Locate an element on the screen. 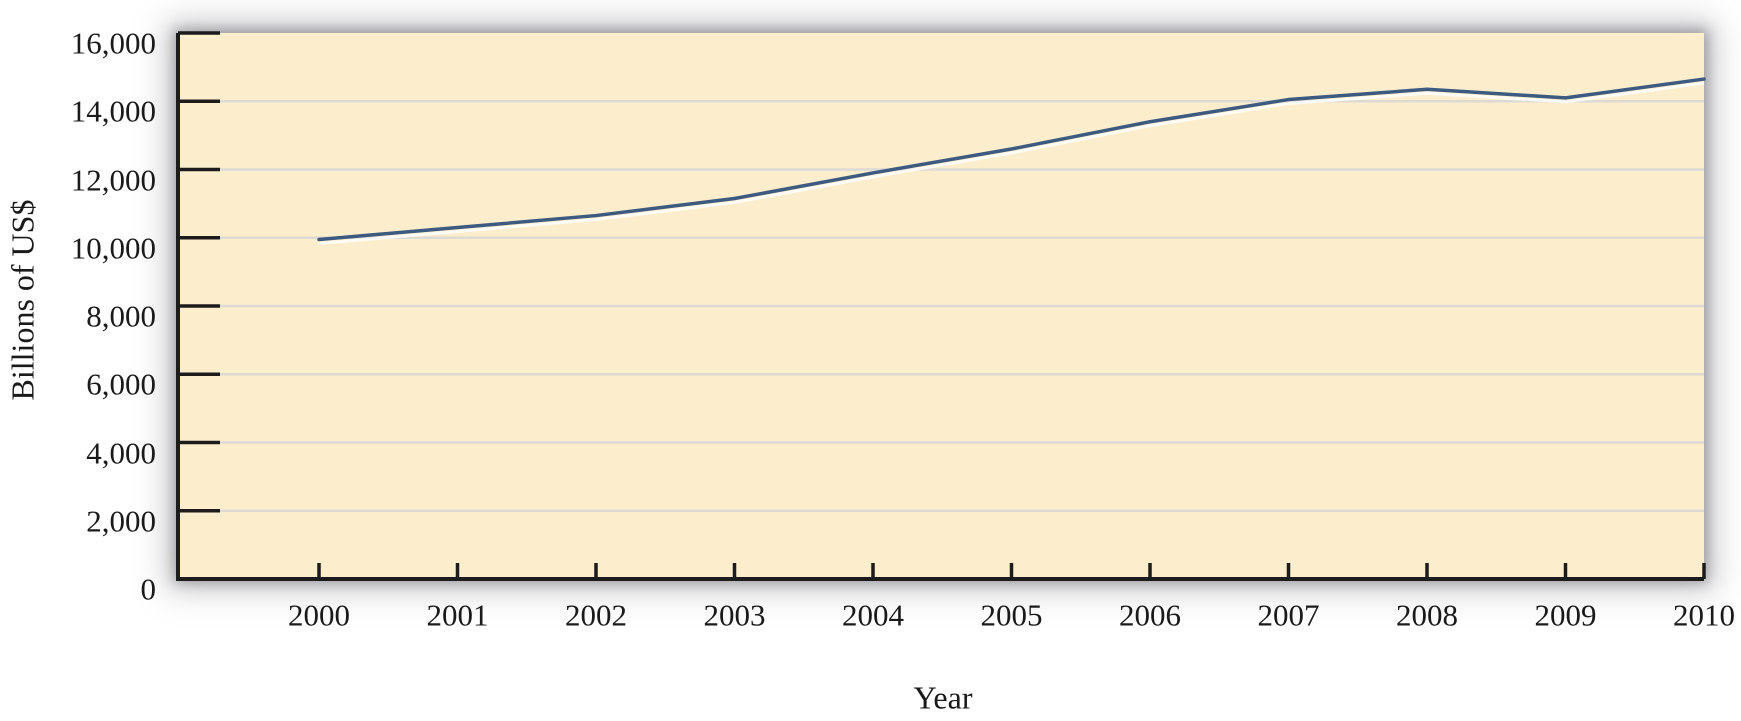  y-tick-label: 8,000 is located at coordinates (121, 316).